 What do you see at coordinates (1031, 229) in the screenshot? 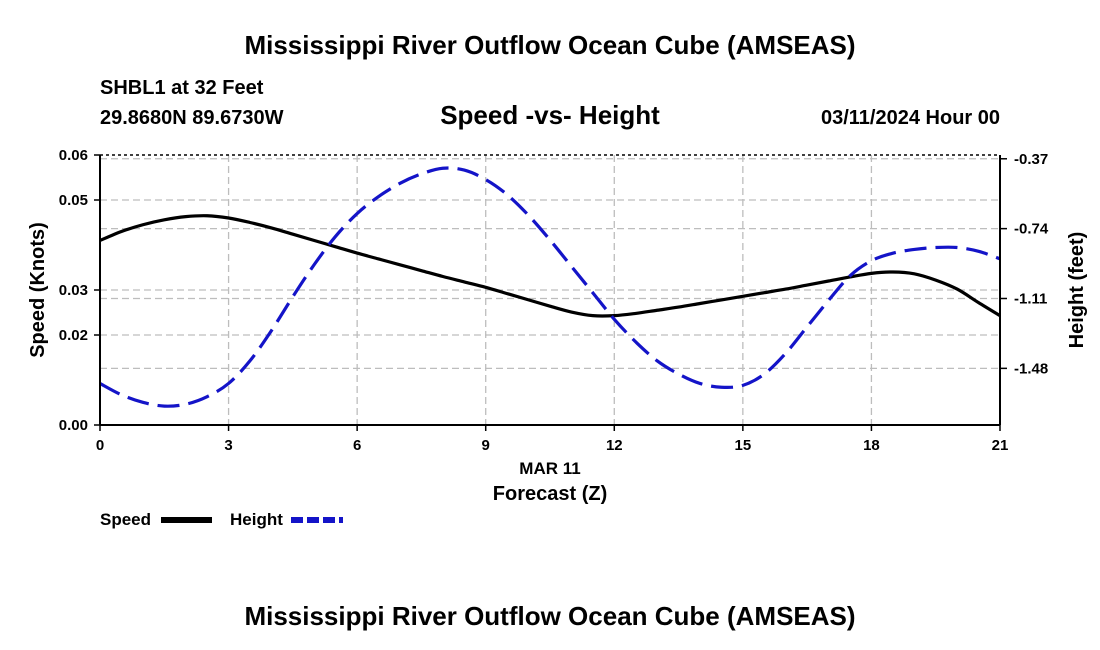
I see `y2-tick-label: -0.74` at bounding box center [1031, 229].